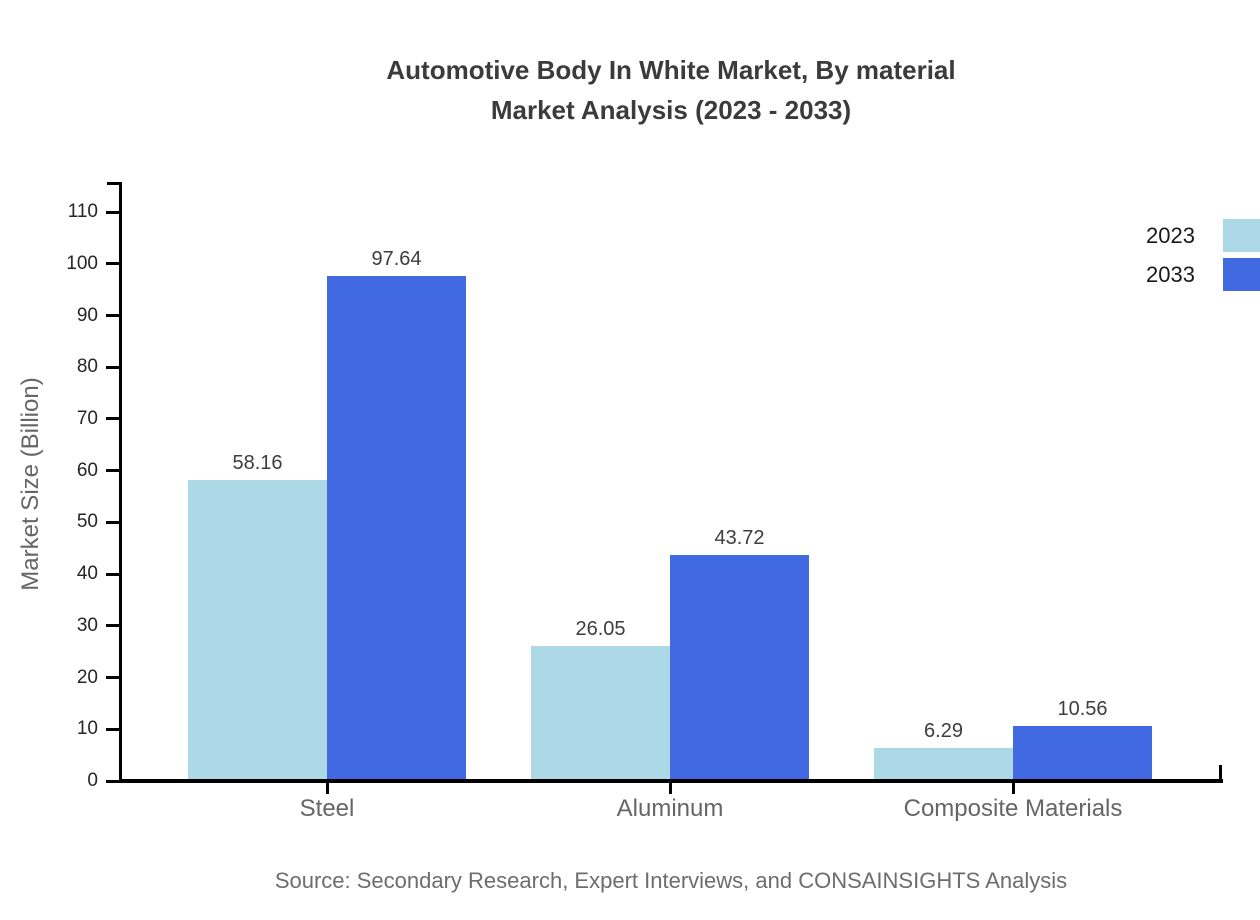 The width and height of the screenshot is (1260, 920). What do you see at coordinates (670, 788) in the screenshot?
I see `x-tick-aluminum` at bounding box center [670, 788].